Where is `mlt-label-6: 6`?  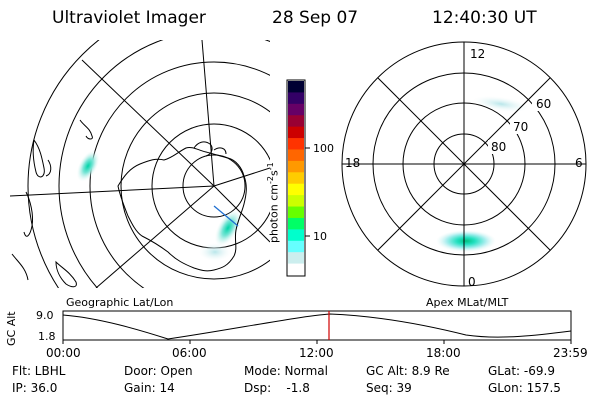 mlt-label-6: 6 is located at coordinates (579, 163).